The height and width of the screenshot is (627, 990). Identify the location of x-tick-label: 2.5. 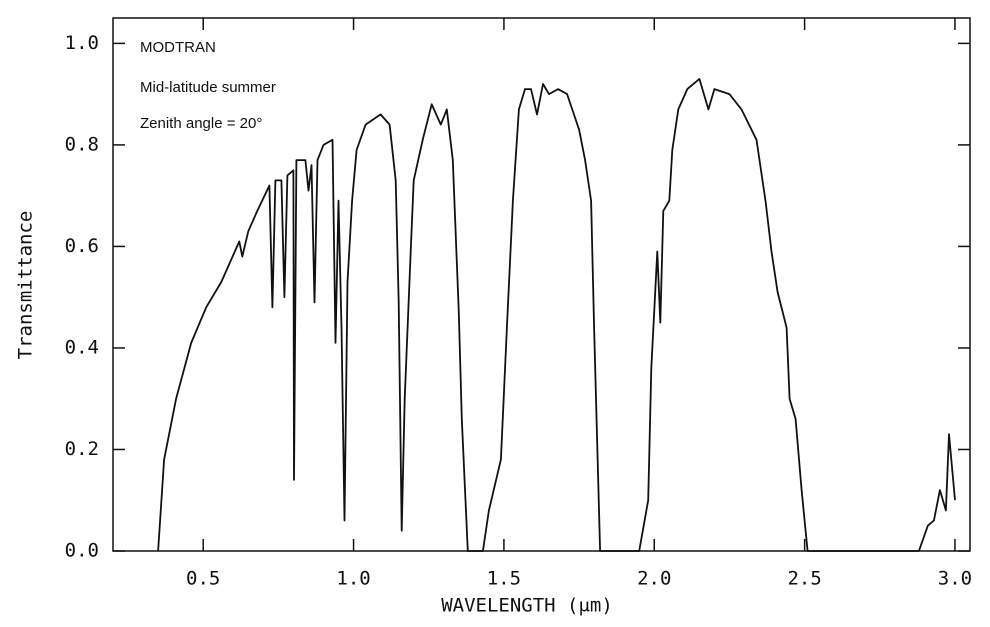
(804, 579).